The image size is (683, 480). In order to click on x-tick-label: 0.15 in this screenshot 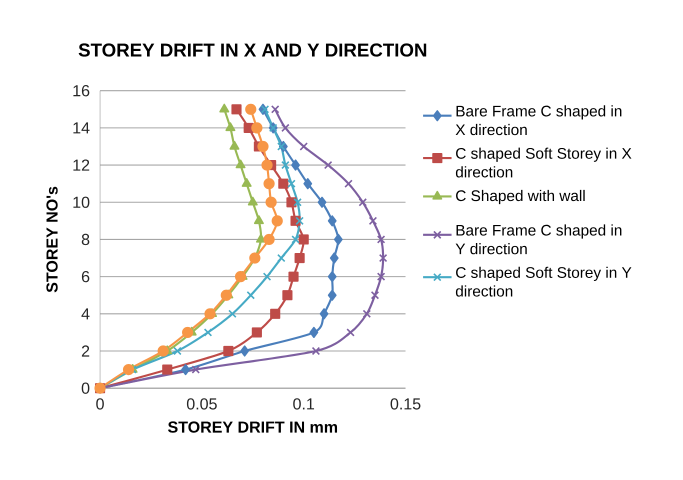, I will do `click(405, 404)`.